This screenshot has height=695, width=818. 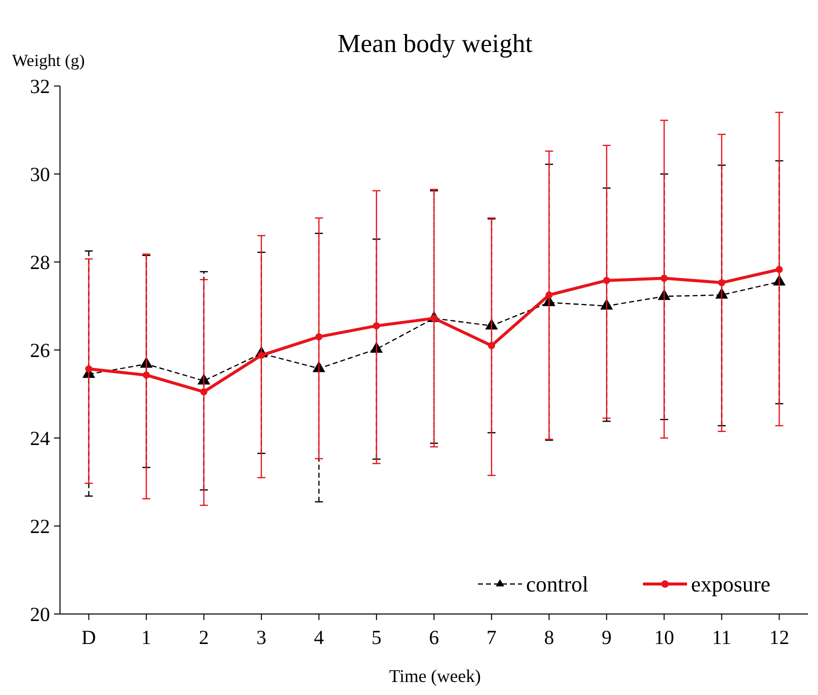 What do you see at coordinates (557, 584) in the screenshot?
I see `legend-label: control` at bounding box center [557, 584].